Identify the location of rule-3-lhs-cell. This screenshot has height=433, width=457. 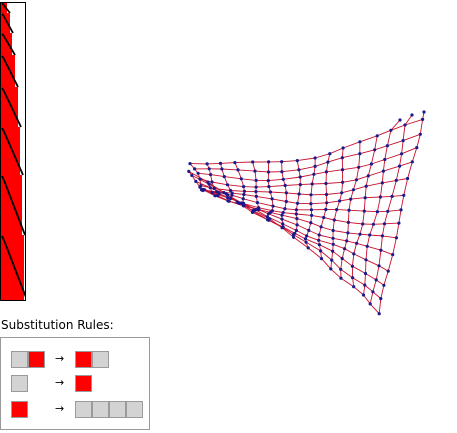
(19, 409).